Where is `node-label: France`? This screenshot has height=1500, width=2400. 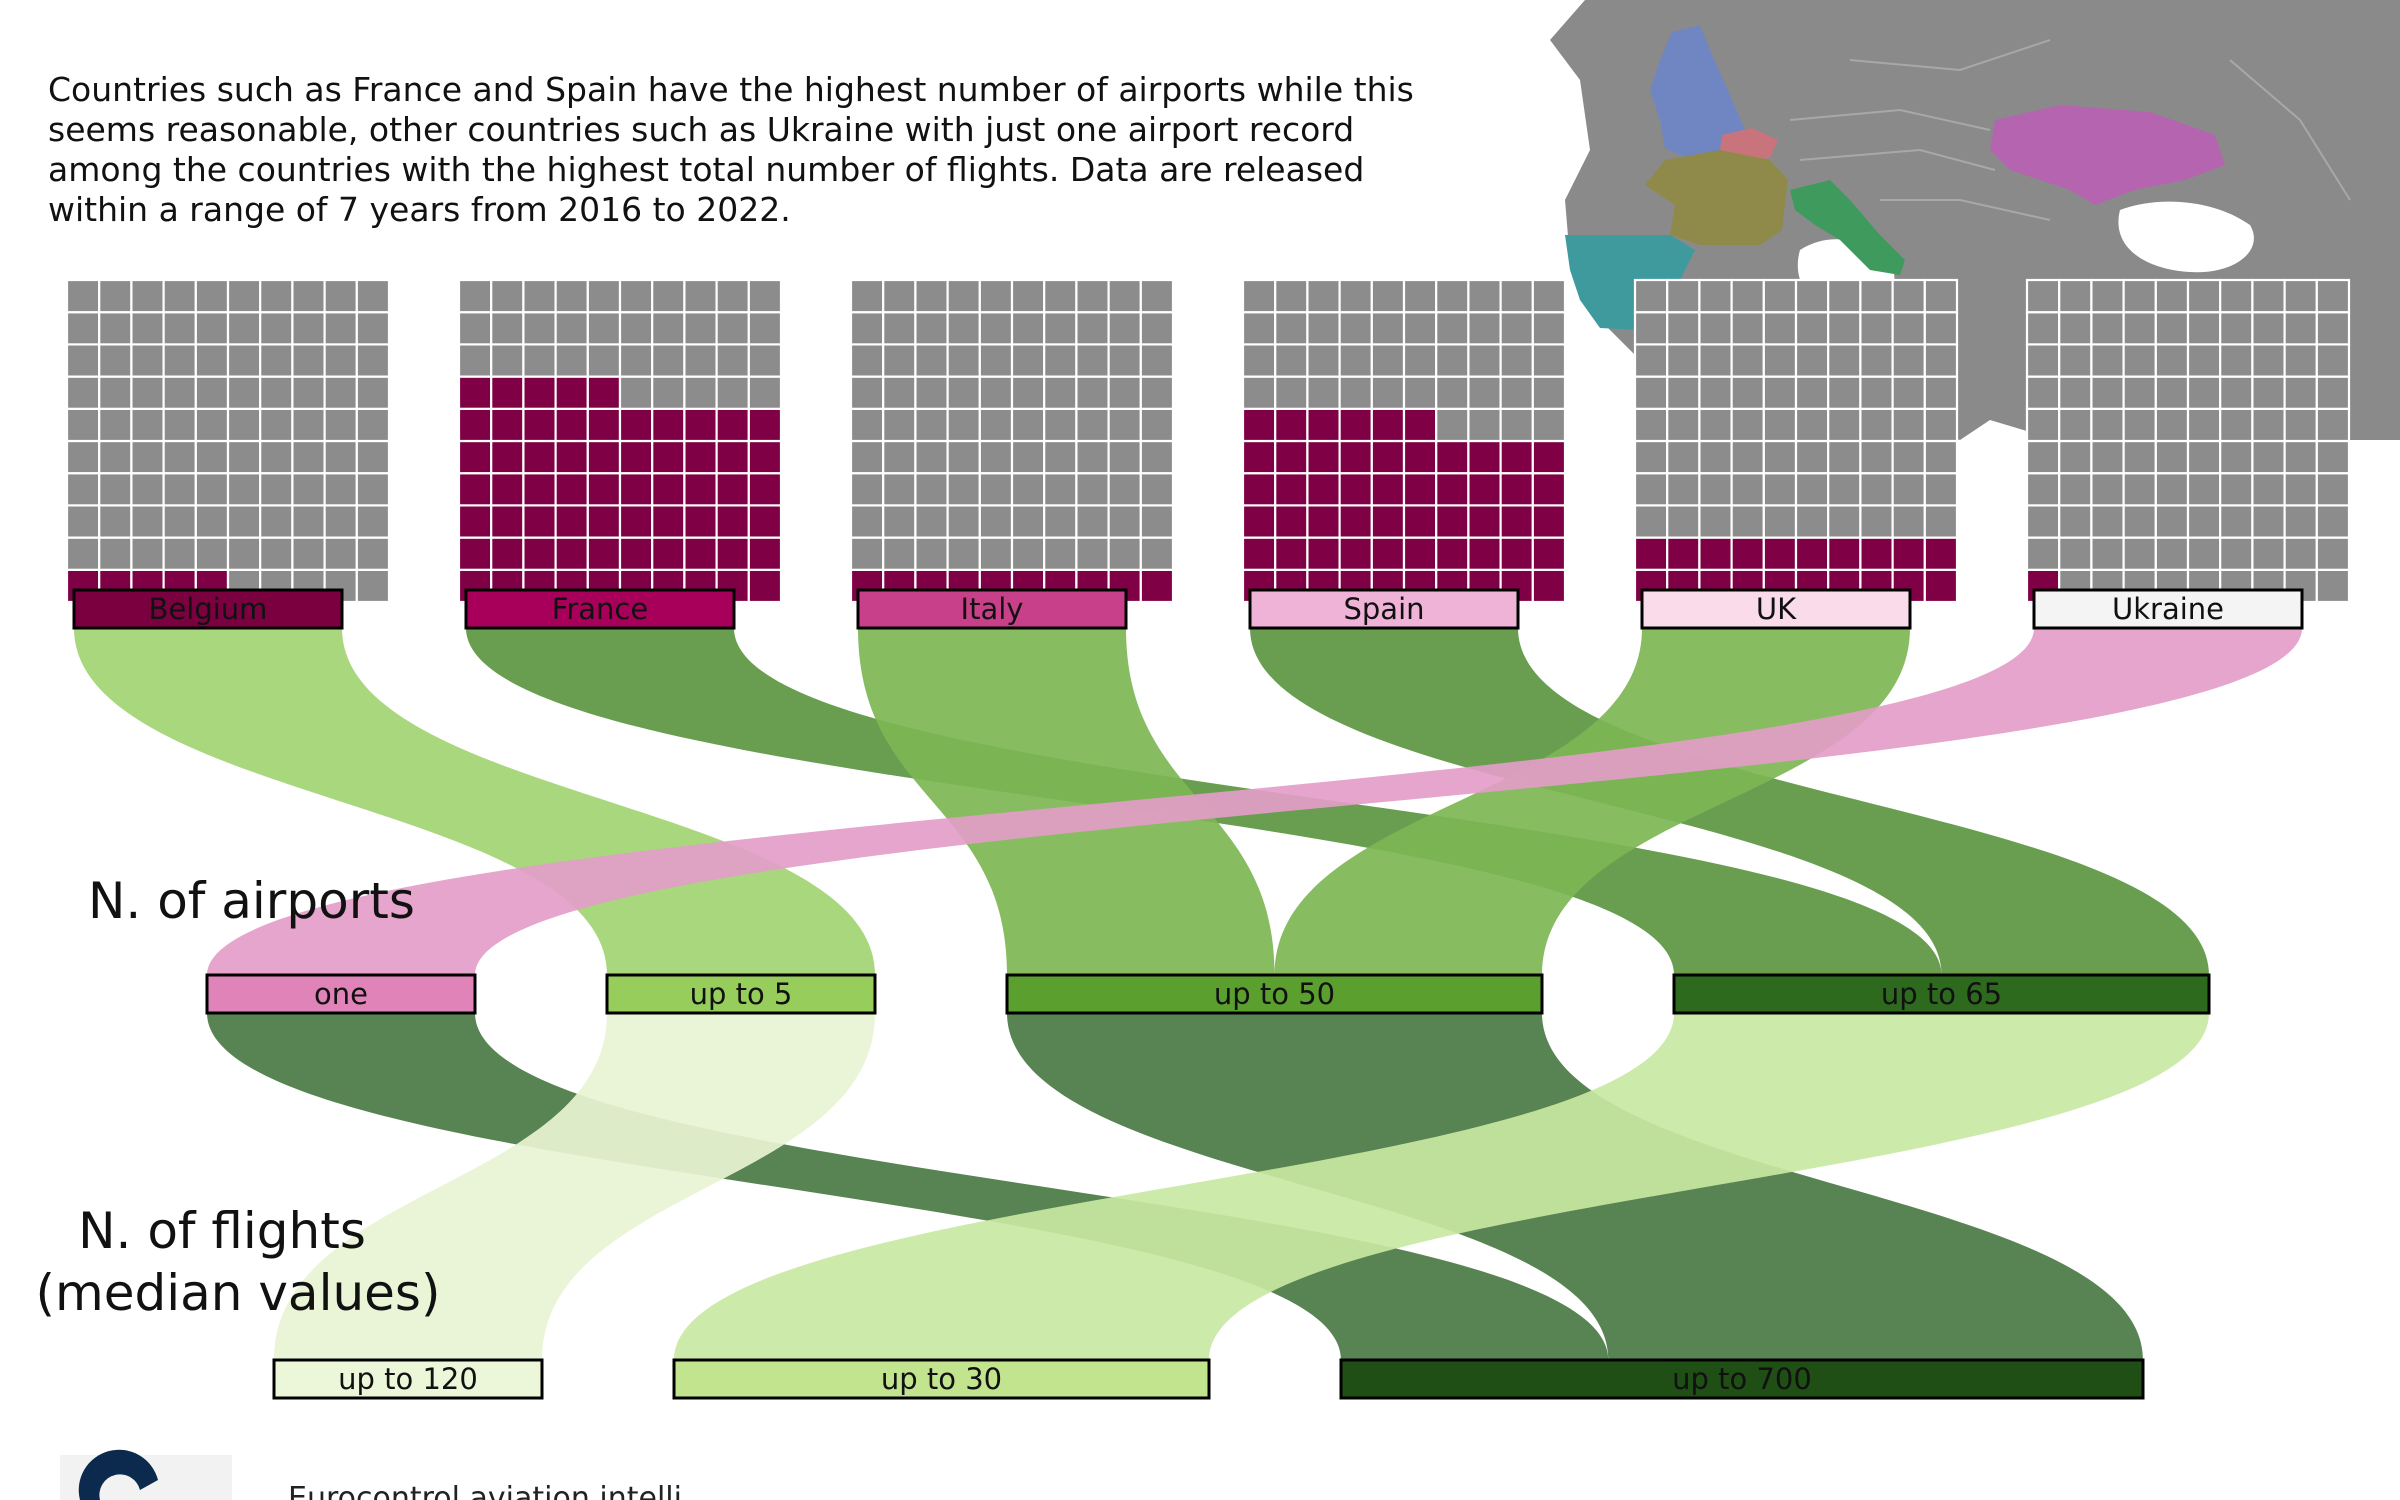 node-label: France is located at coordinates (600, 609).